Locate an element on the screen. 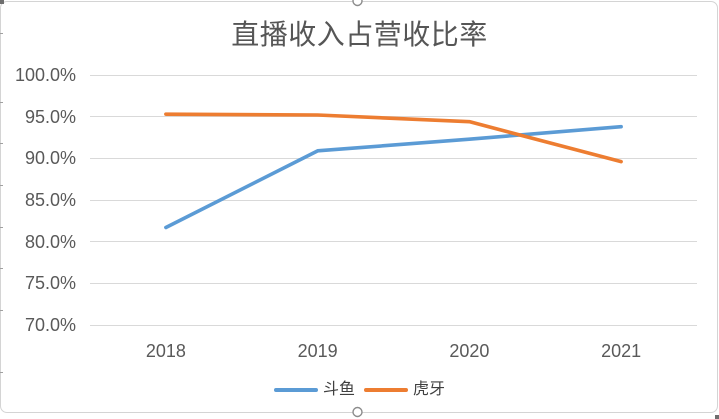 The width and height of the screenshot is (719, 419). y-axis-tick-label: 95.0% is located at coordinates (50, 116).